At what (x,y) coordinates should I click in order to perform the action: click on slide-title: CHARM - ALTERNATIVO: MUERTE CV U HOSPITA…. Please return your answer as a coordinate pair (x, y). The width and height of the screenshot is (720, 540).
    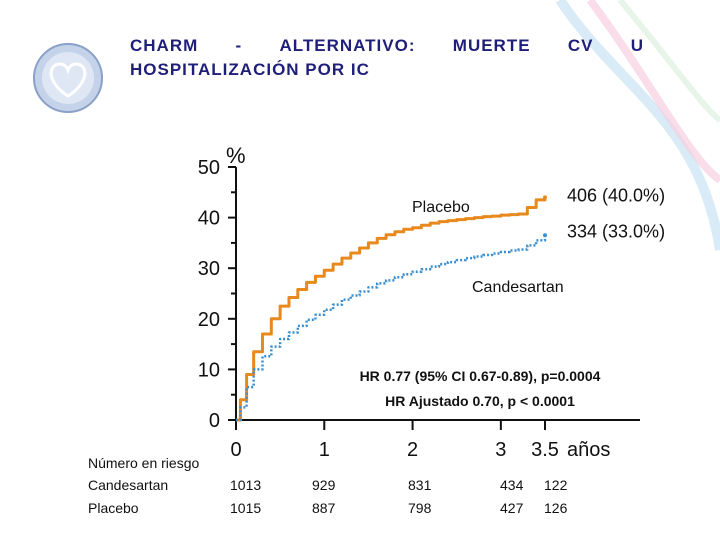
    Looking at the image, I should click on (390, 58).